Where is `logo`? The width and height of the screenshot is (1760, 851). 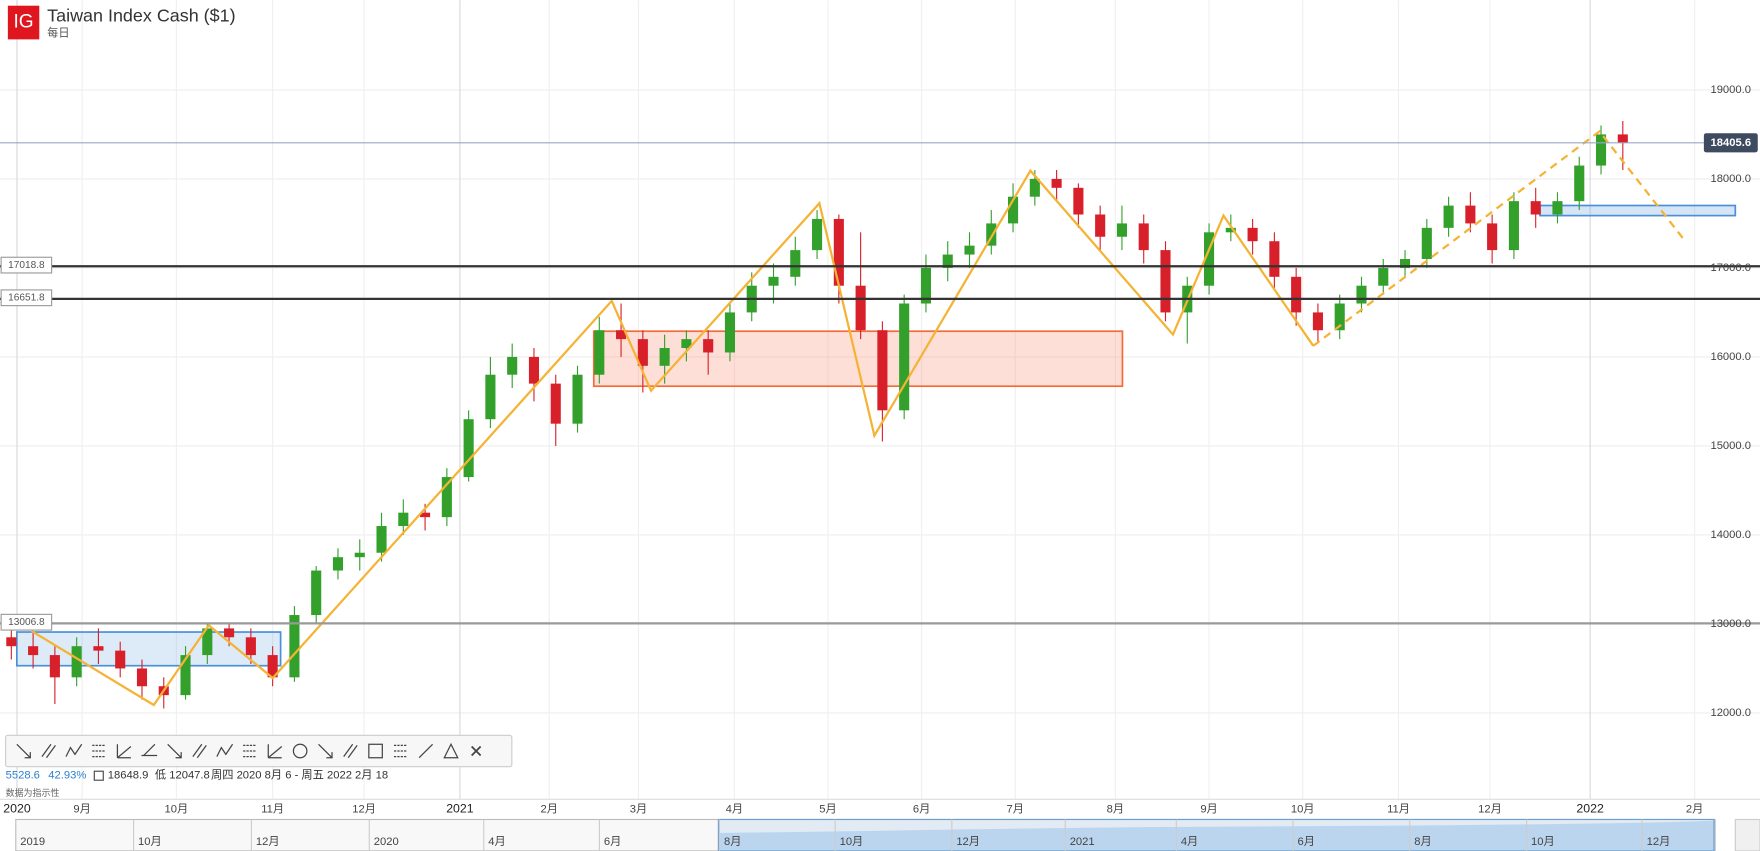
logo is located at coordinates (23, 22).